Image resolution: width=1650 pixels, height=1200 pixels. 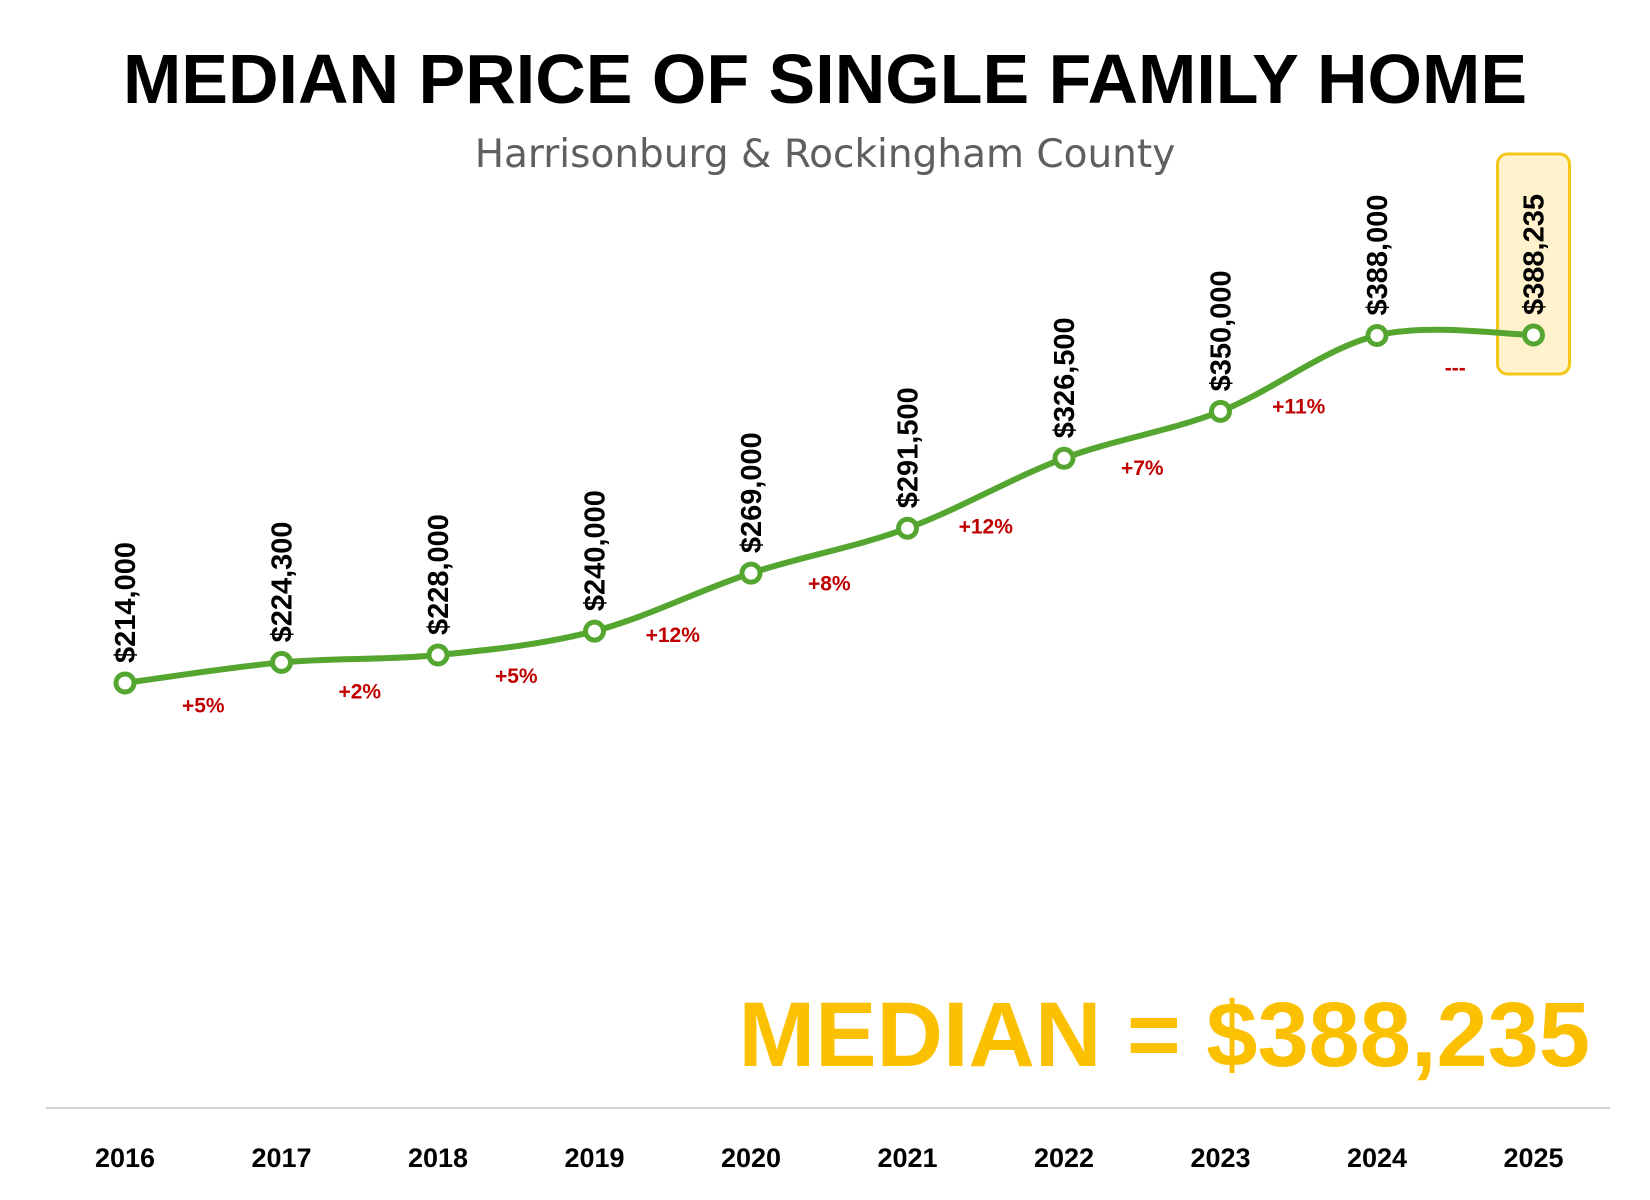 I want to click on value-label-2018: $228,000, so click(x=439, y=574).